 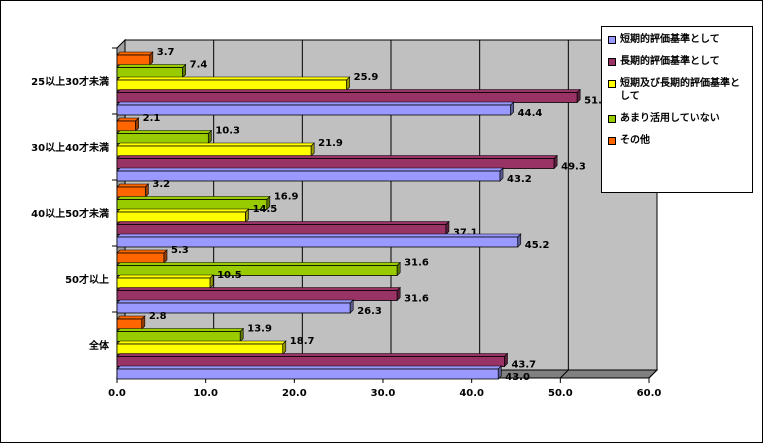 I want to click on legend-label-both: 短期及び長期的評価基準として, so click(x=680, y=90).